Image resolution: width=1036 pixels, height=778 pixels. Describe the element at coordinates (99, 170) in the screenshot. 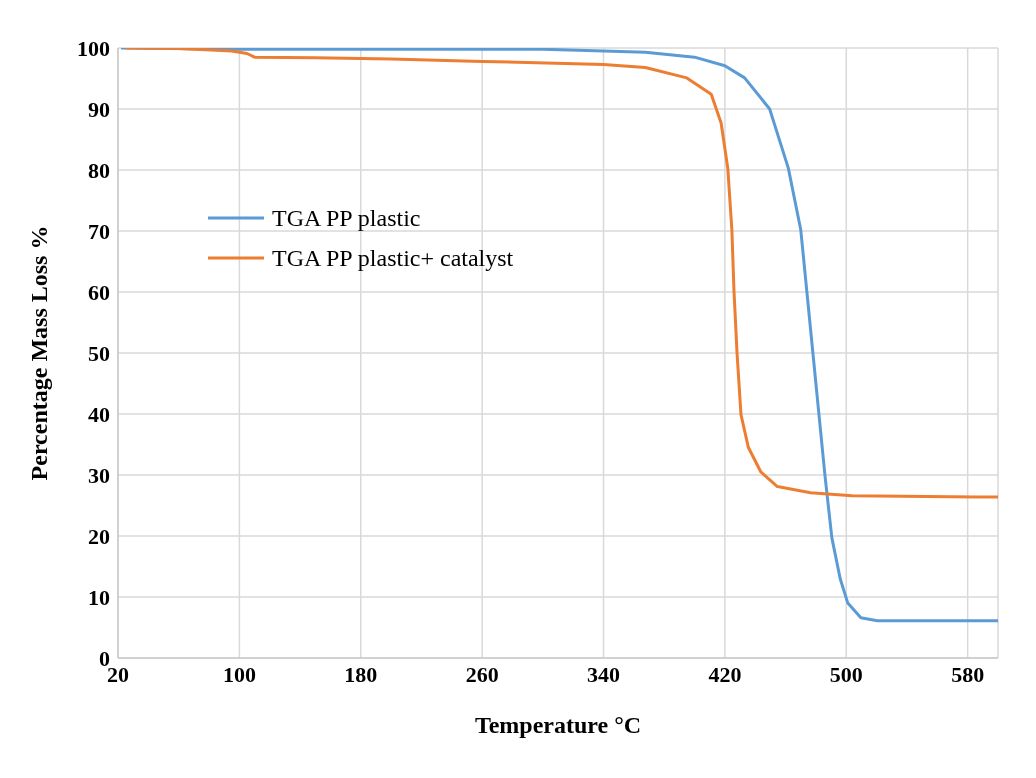

I see `y-tick-label: 80` at that location.